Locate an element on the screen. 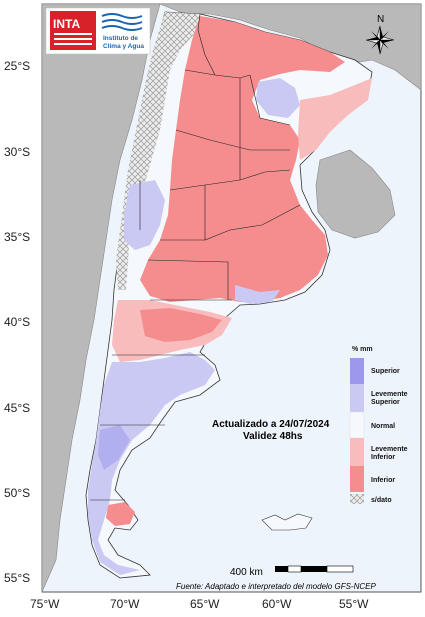 The width and height of the screenshot is (425, 617). lat-label: 35°S is located at coordinates (17, 237).